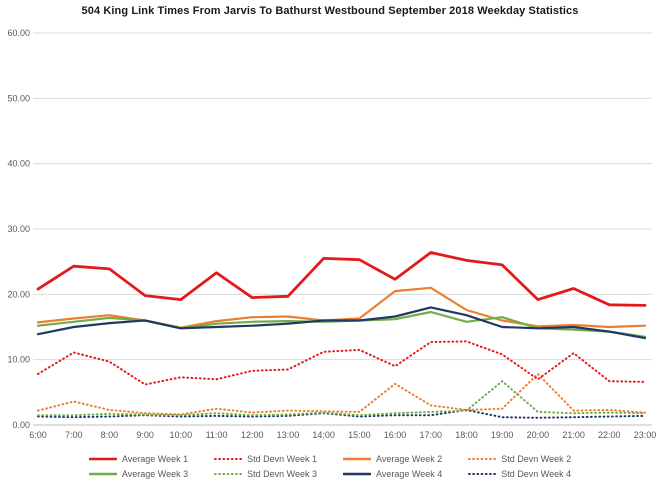 The width and height of the screenshot is (660, 482). I want to click on y-tick-label: 0.00, so click(21, 425).